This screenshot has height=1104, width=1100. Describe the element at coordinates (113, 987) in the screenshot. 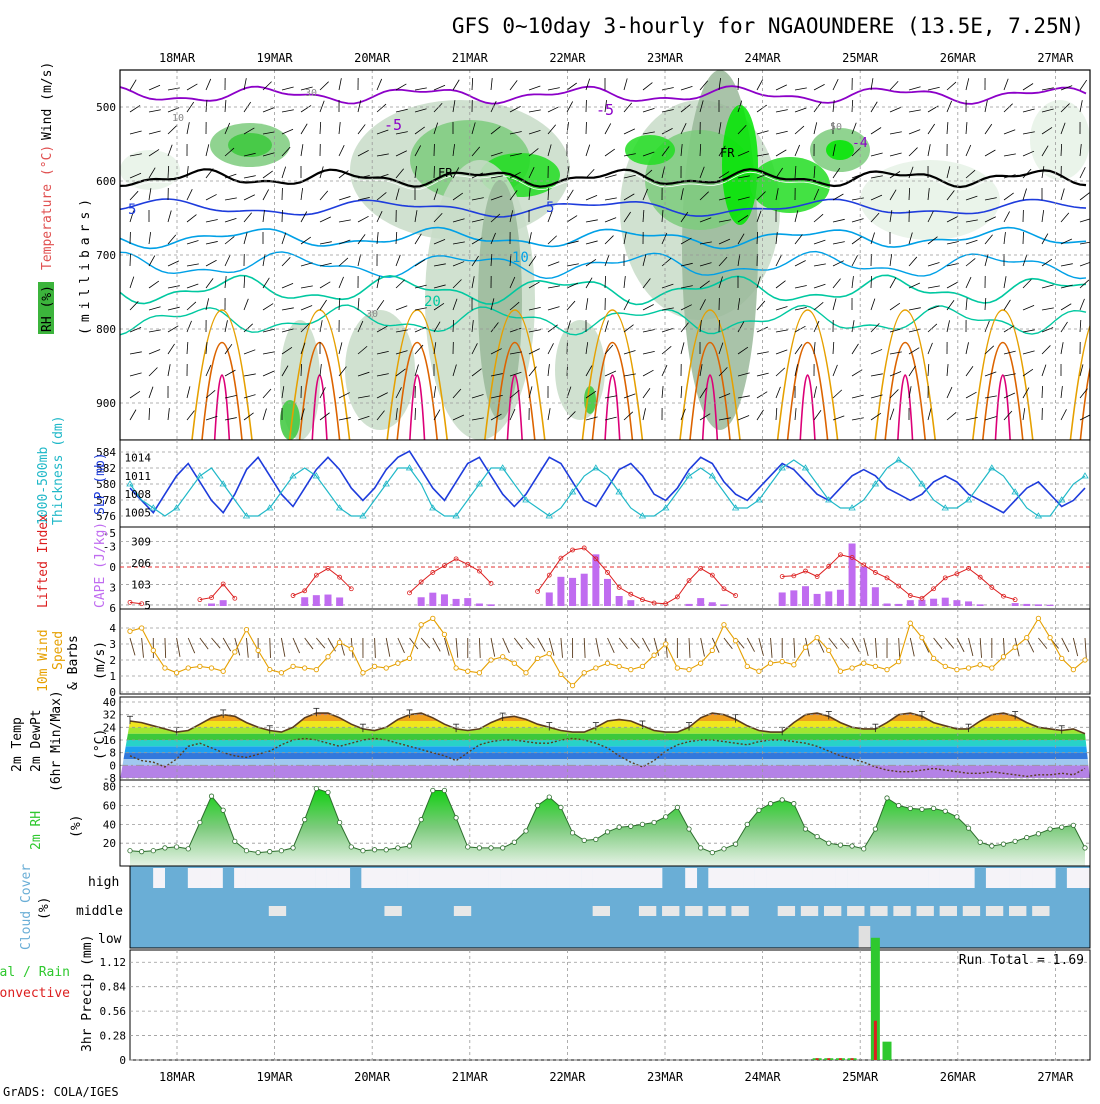

I see `tick-label: 0.84` at that location.